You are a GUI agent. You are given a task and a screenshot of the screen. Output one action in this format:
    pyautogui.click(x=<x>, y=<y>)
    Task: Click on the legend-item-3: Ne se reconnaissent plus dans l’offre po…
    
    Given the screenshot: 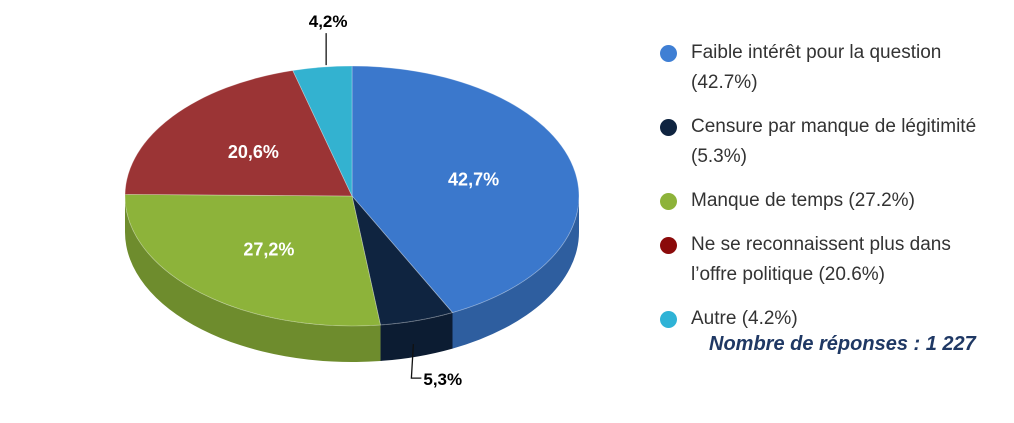 What is the action you would take?
    pyautogui.click(x=830, y=260)
    